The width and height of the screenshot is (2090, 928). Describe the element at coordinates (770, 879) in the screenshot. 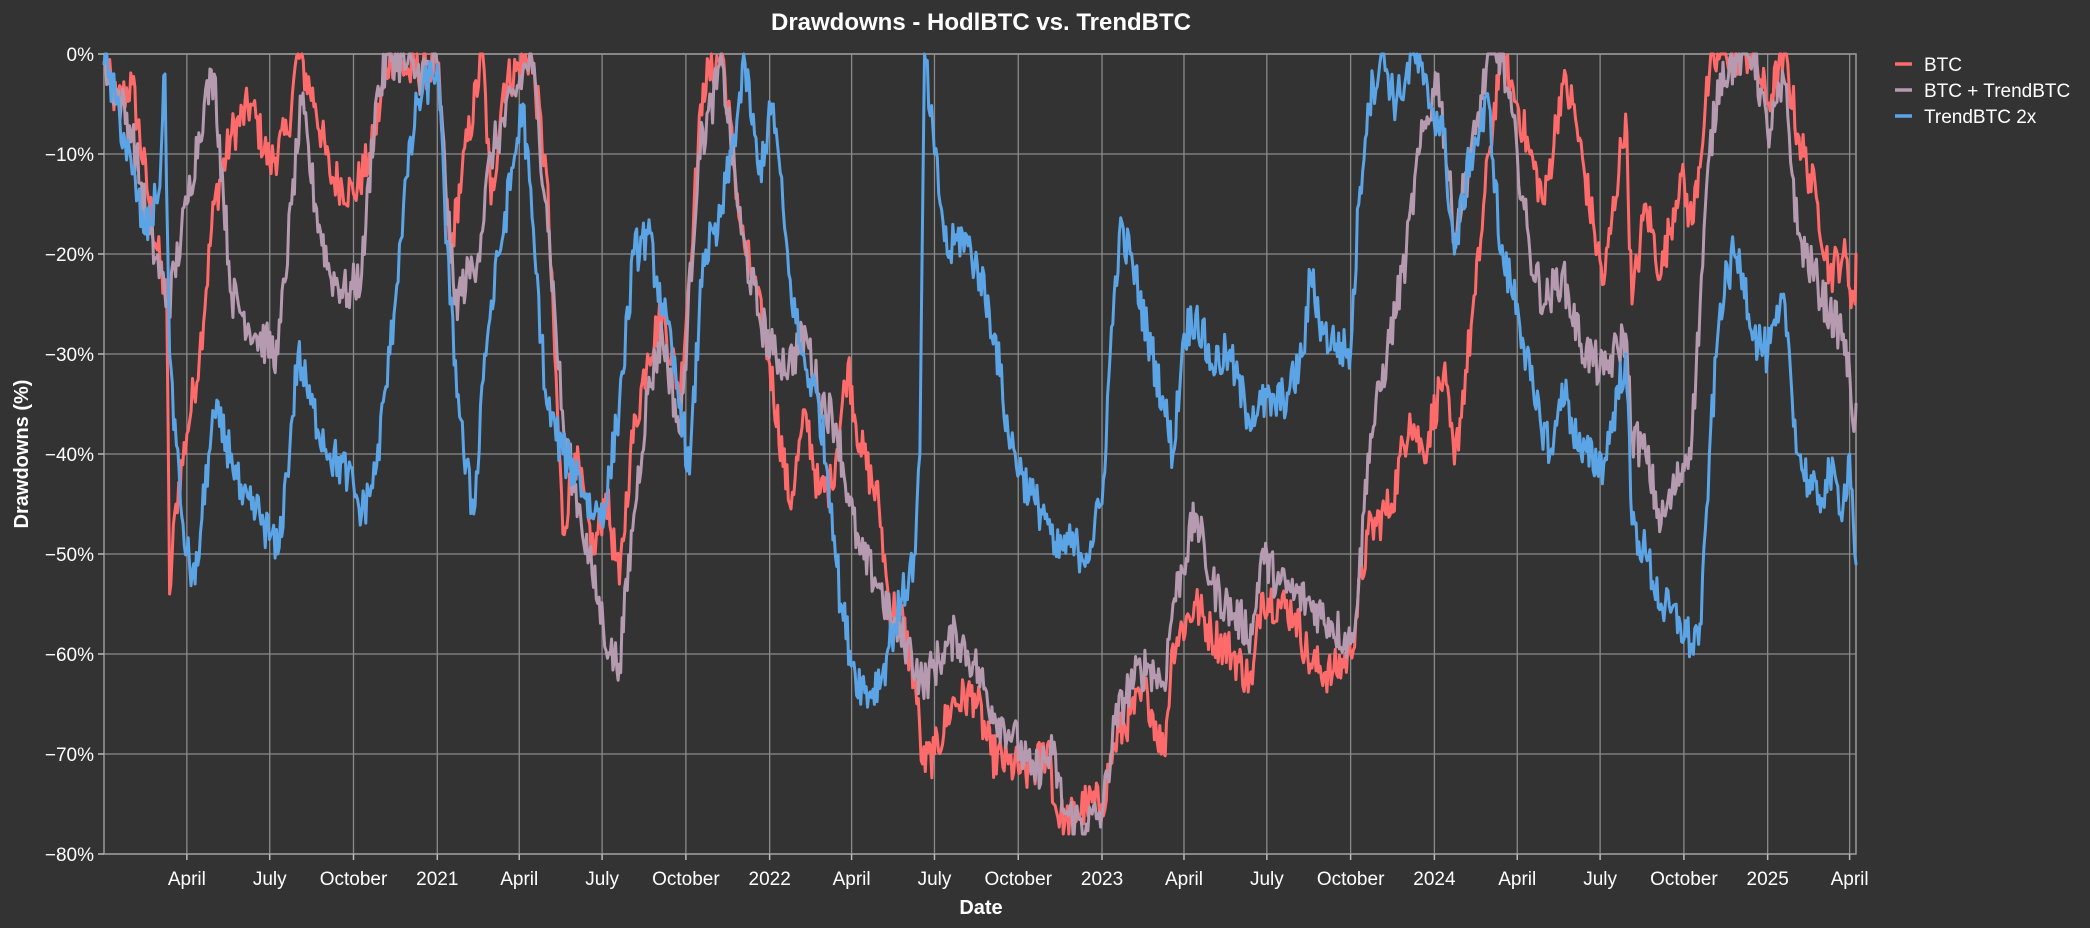

I see `x-tick-label: 2022` at that location.